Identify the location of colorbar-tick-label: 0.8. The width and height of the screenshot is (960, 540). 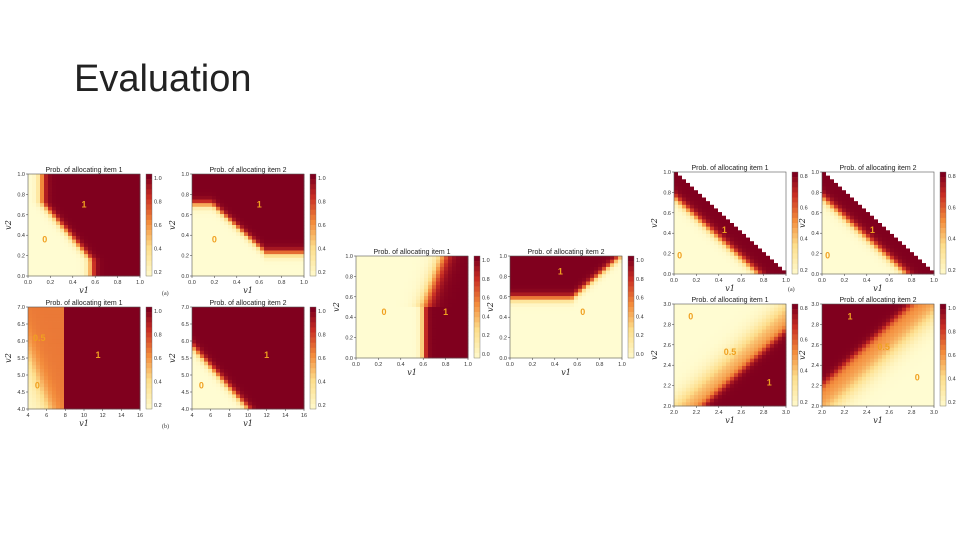
(158, 336).